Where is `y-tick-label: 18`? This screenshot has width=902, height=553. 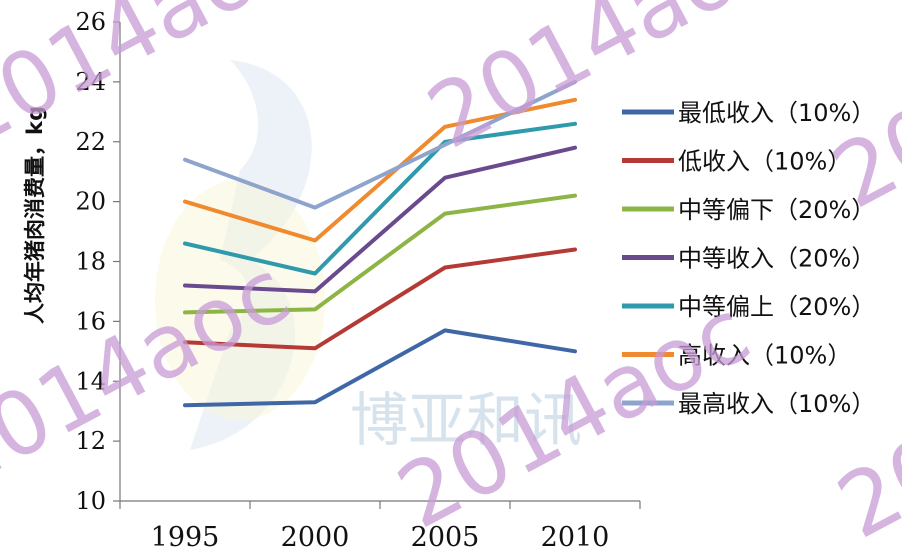
y-tick-label: 18 is located at coordinates (90, 262).